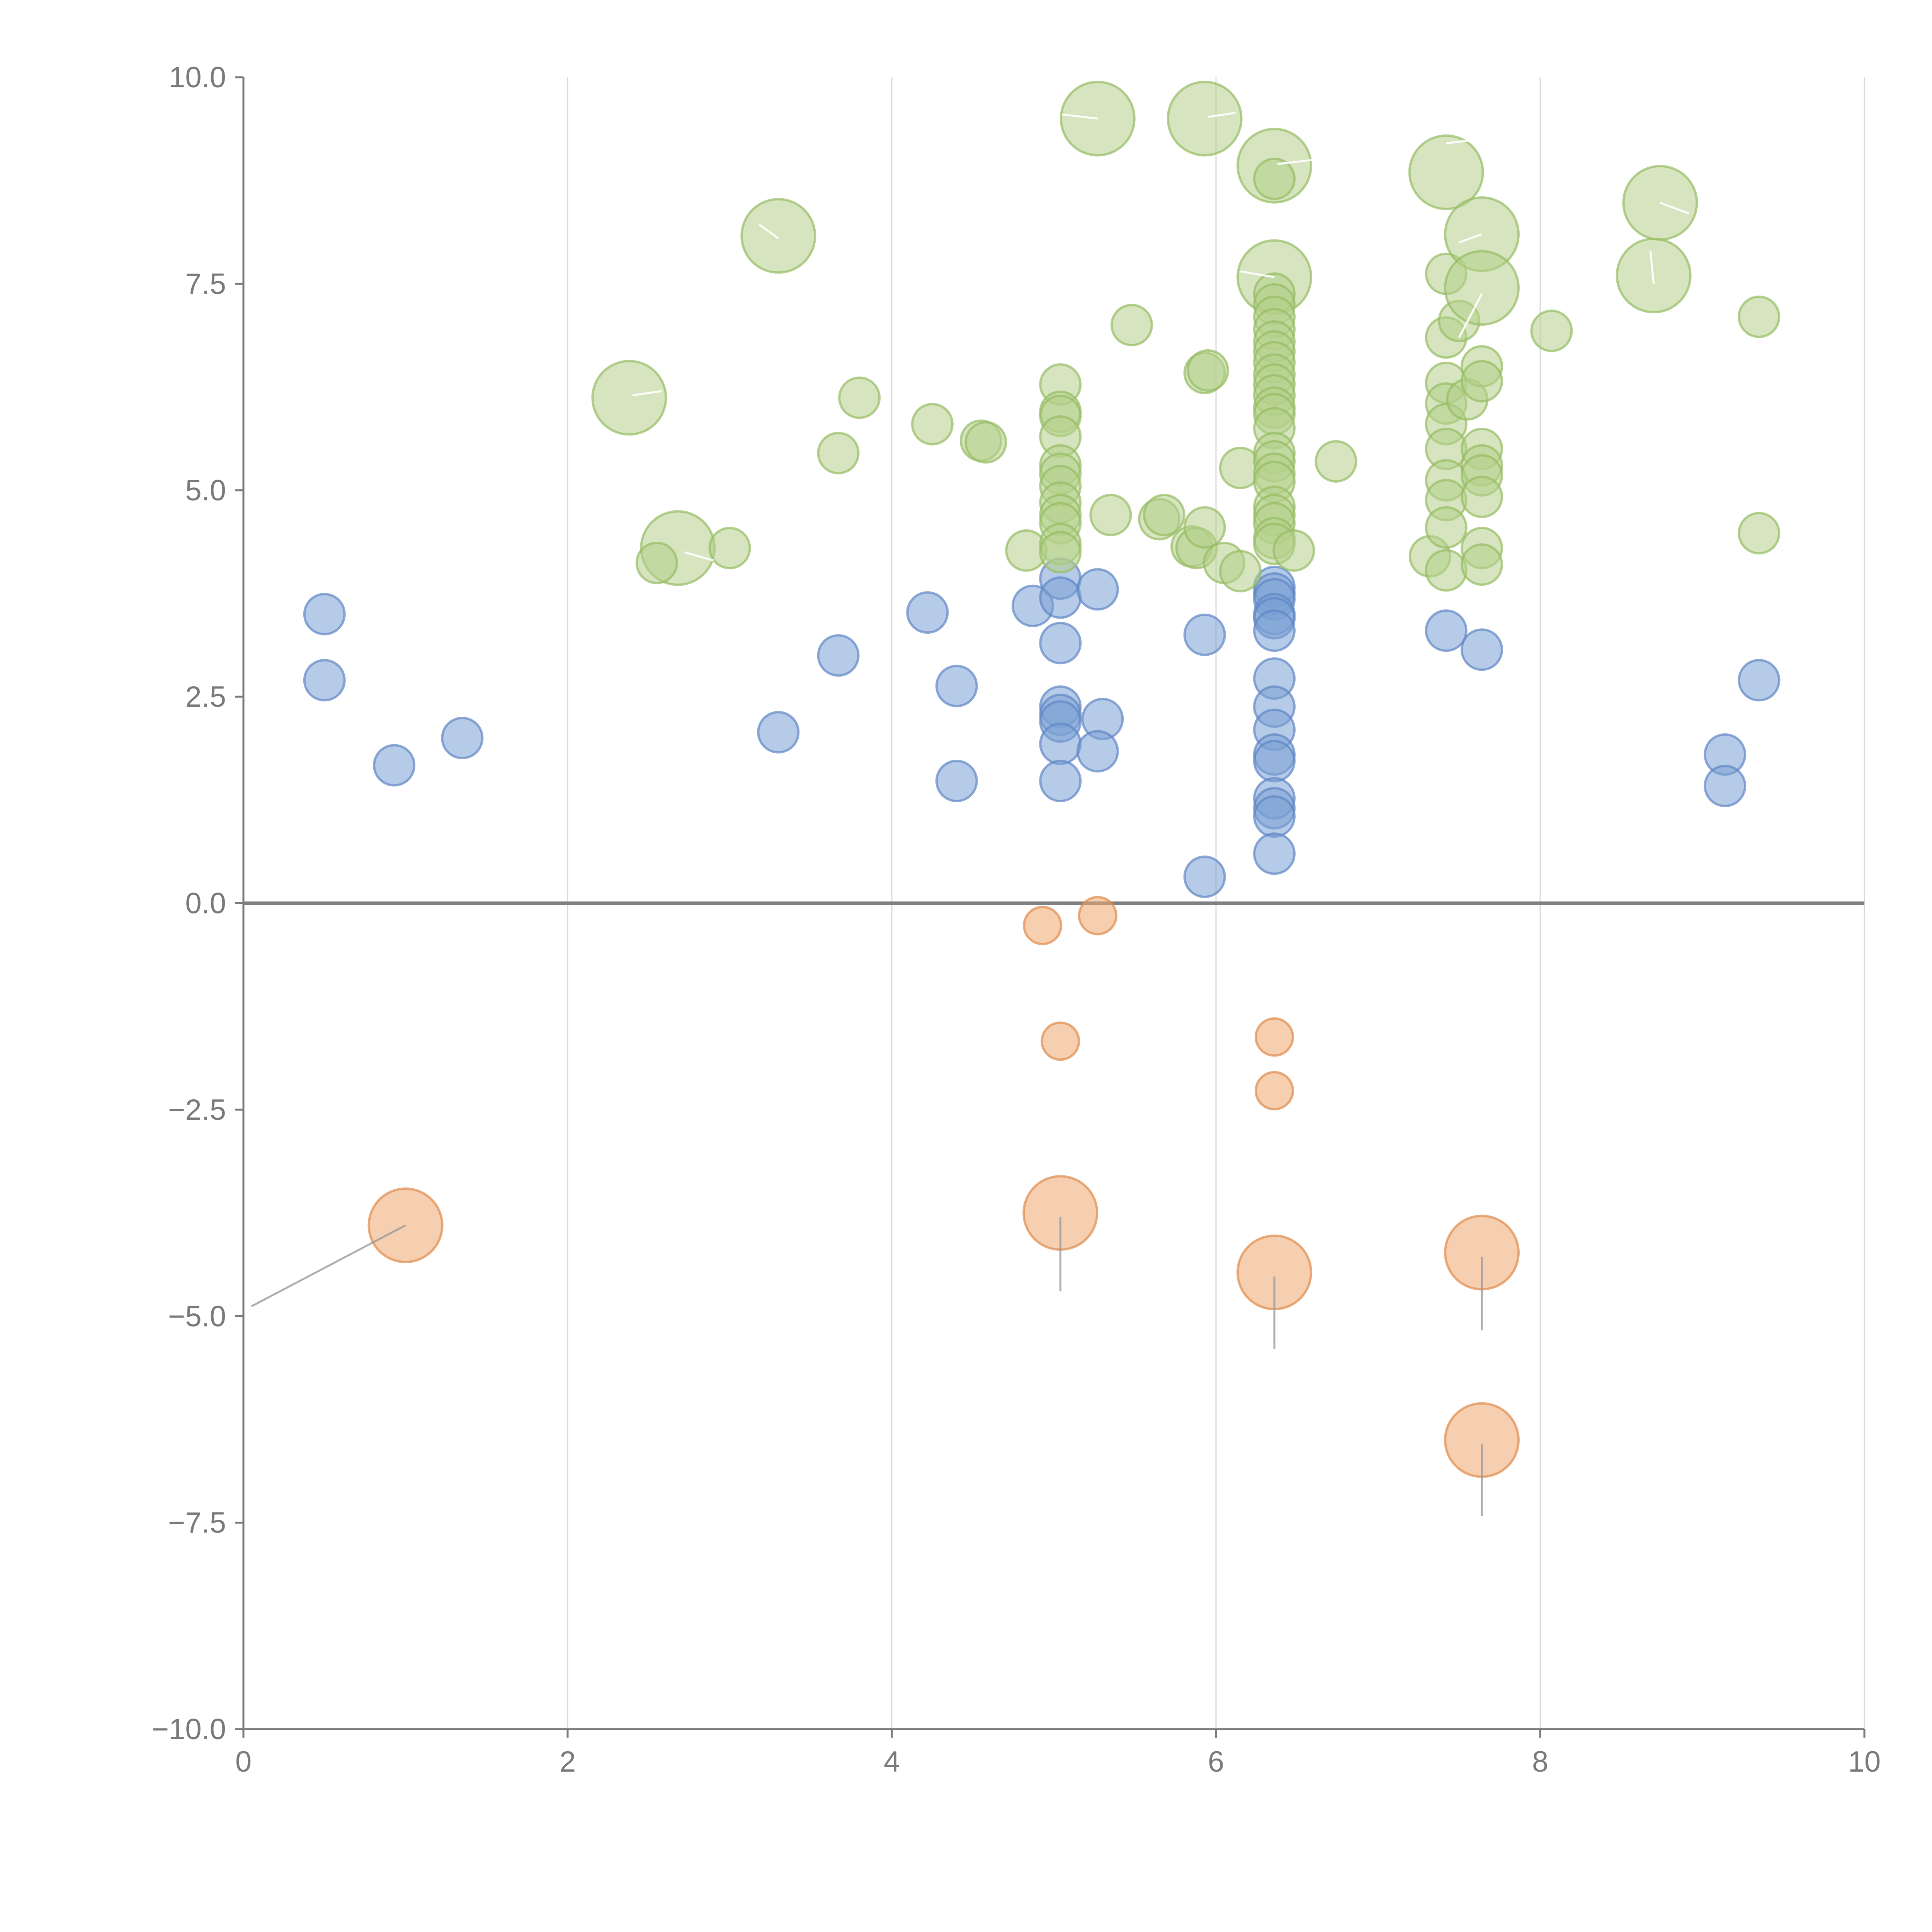 The width and height of the screenshot is (1932, 1932). I want to click on y-tick-label: −10.0, so click(189, 1729).